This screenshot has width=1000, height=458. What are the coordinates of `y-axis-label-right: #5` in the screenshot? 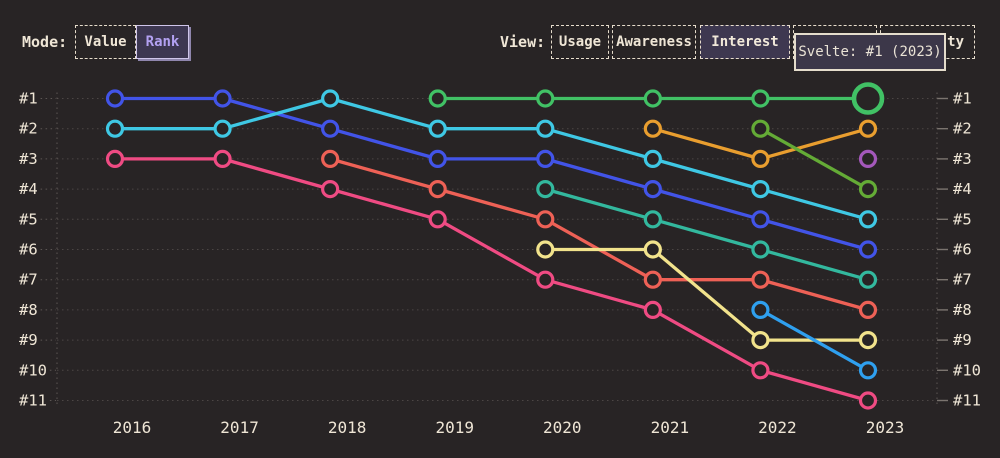 It's located at (962, 219).